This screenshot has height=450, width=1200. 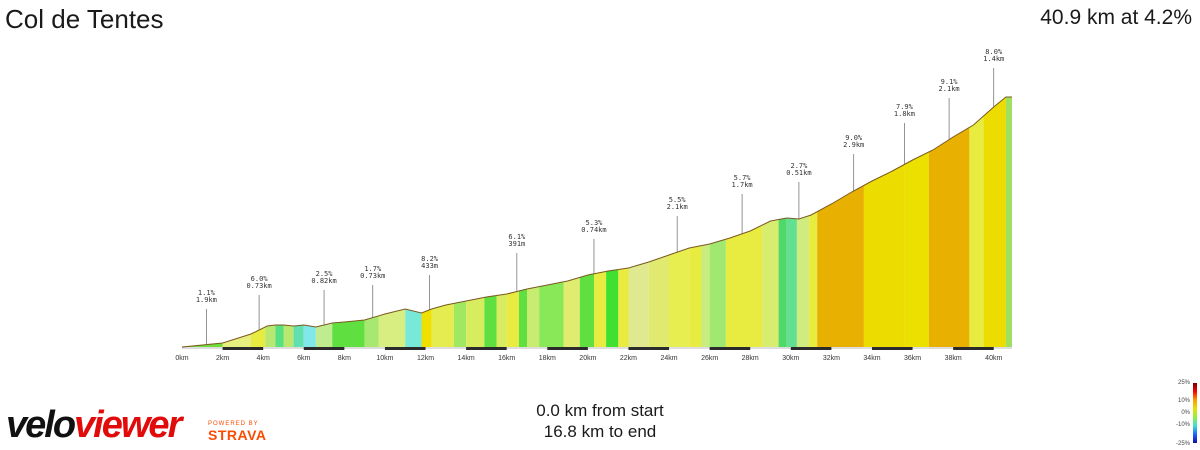 I want to click on annotation-length: 0.51km, so click(x=798, y=173).